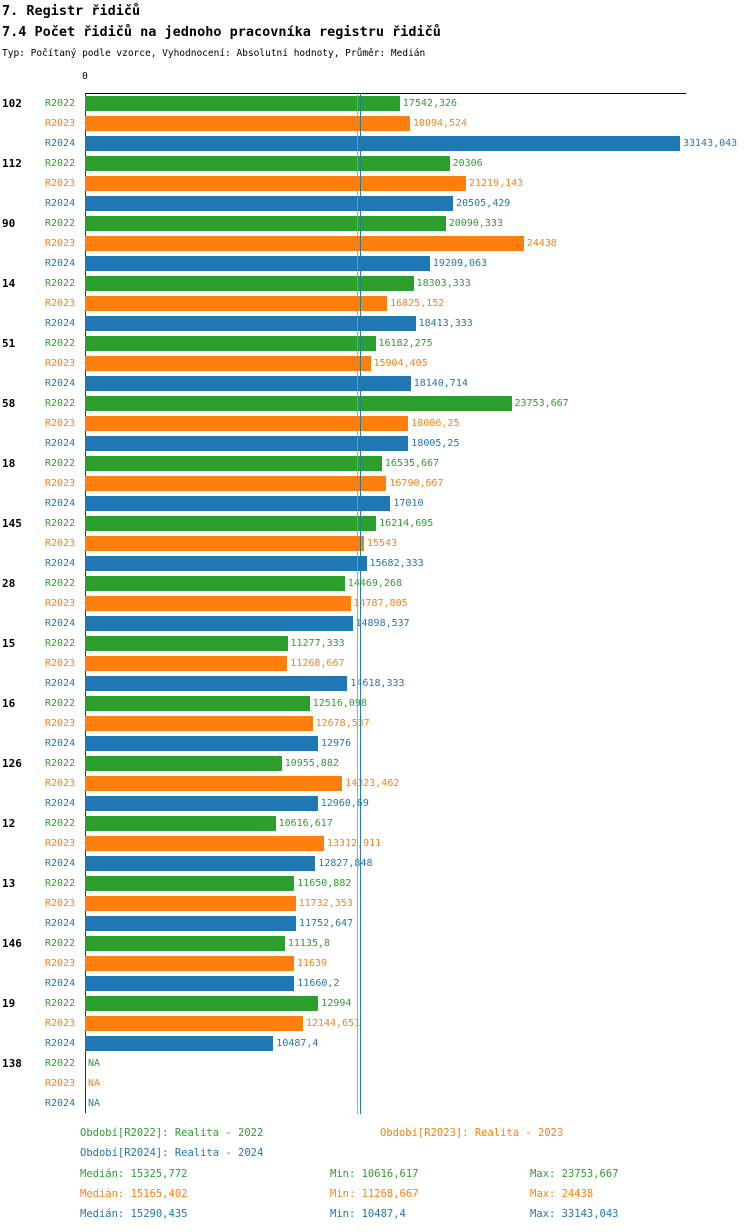  I want to click on value-label: 12678,537, so click(342, 723).